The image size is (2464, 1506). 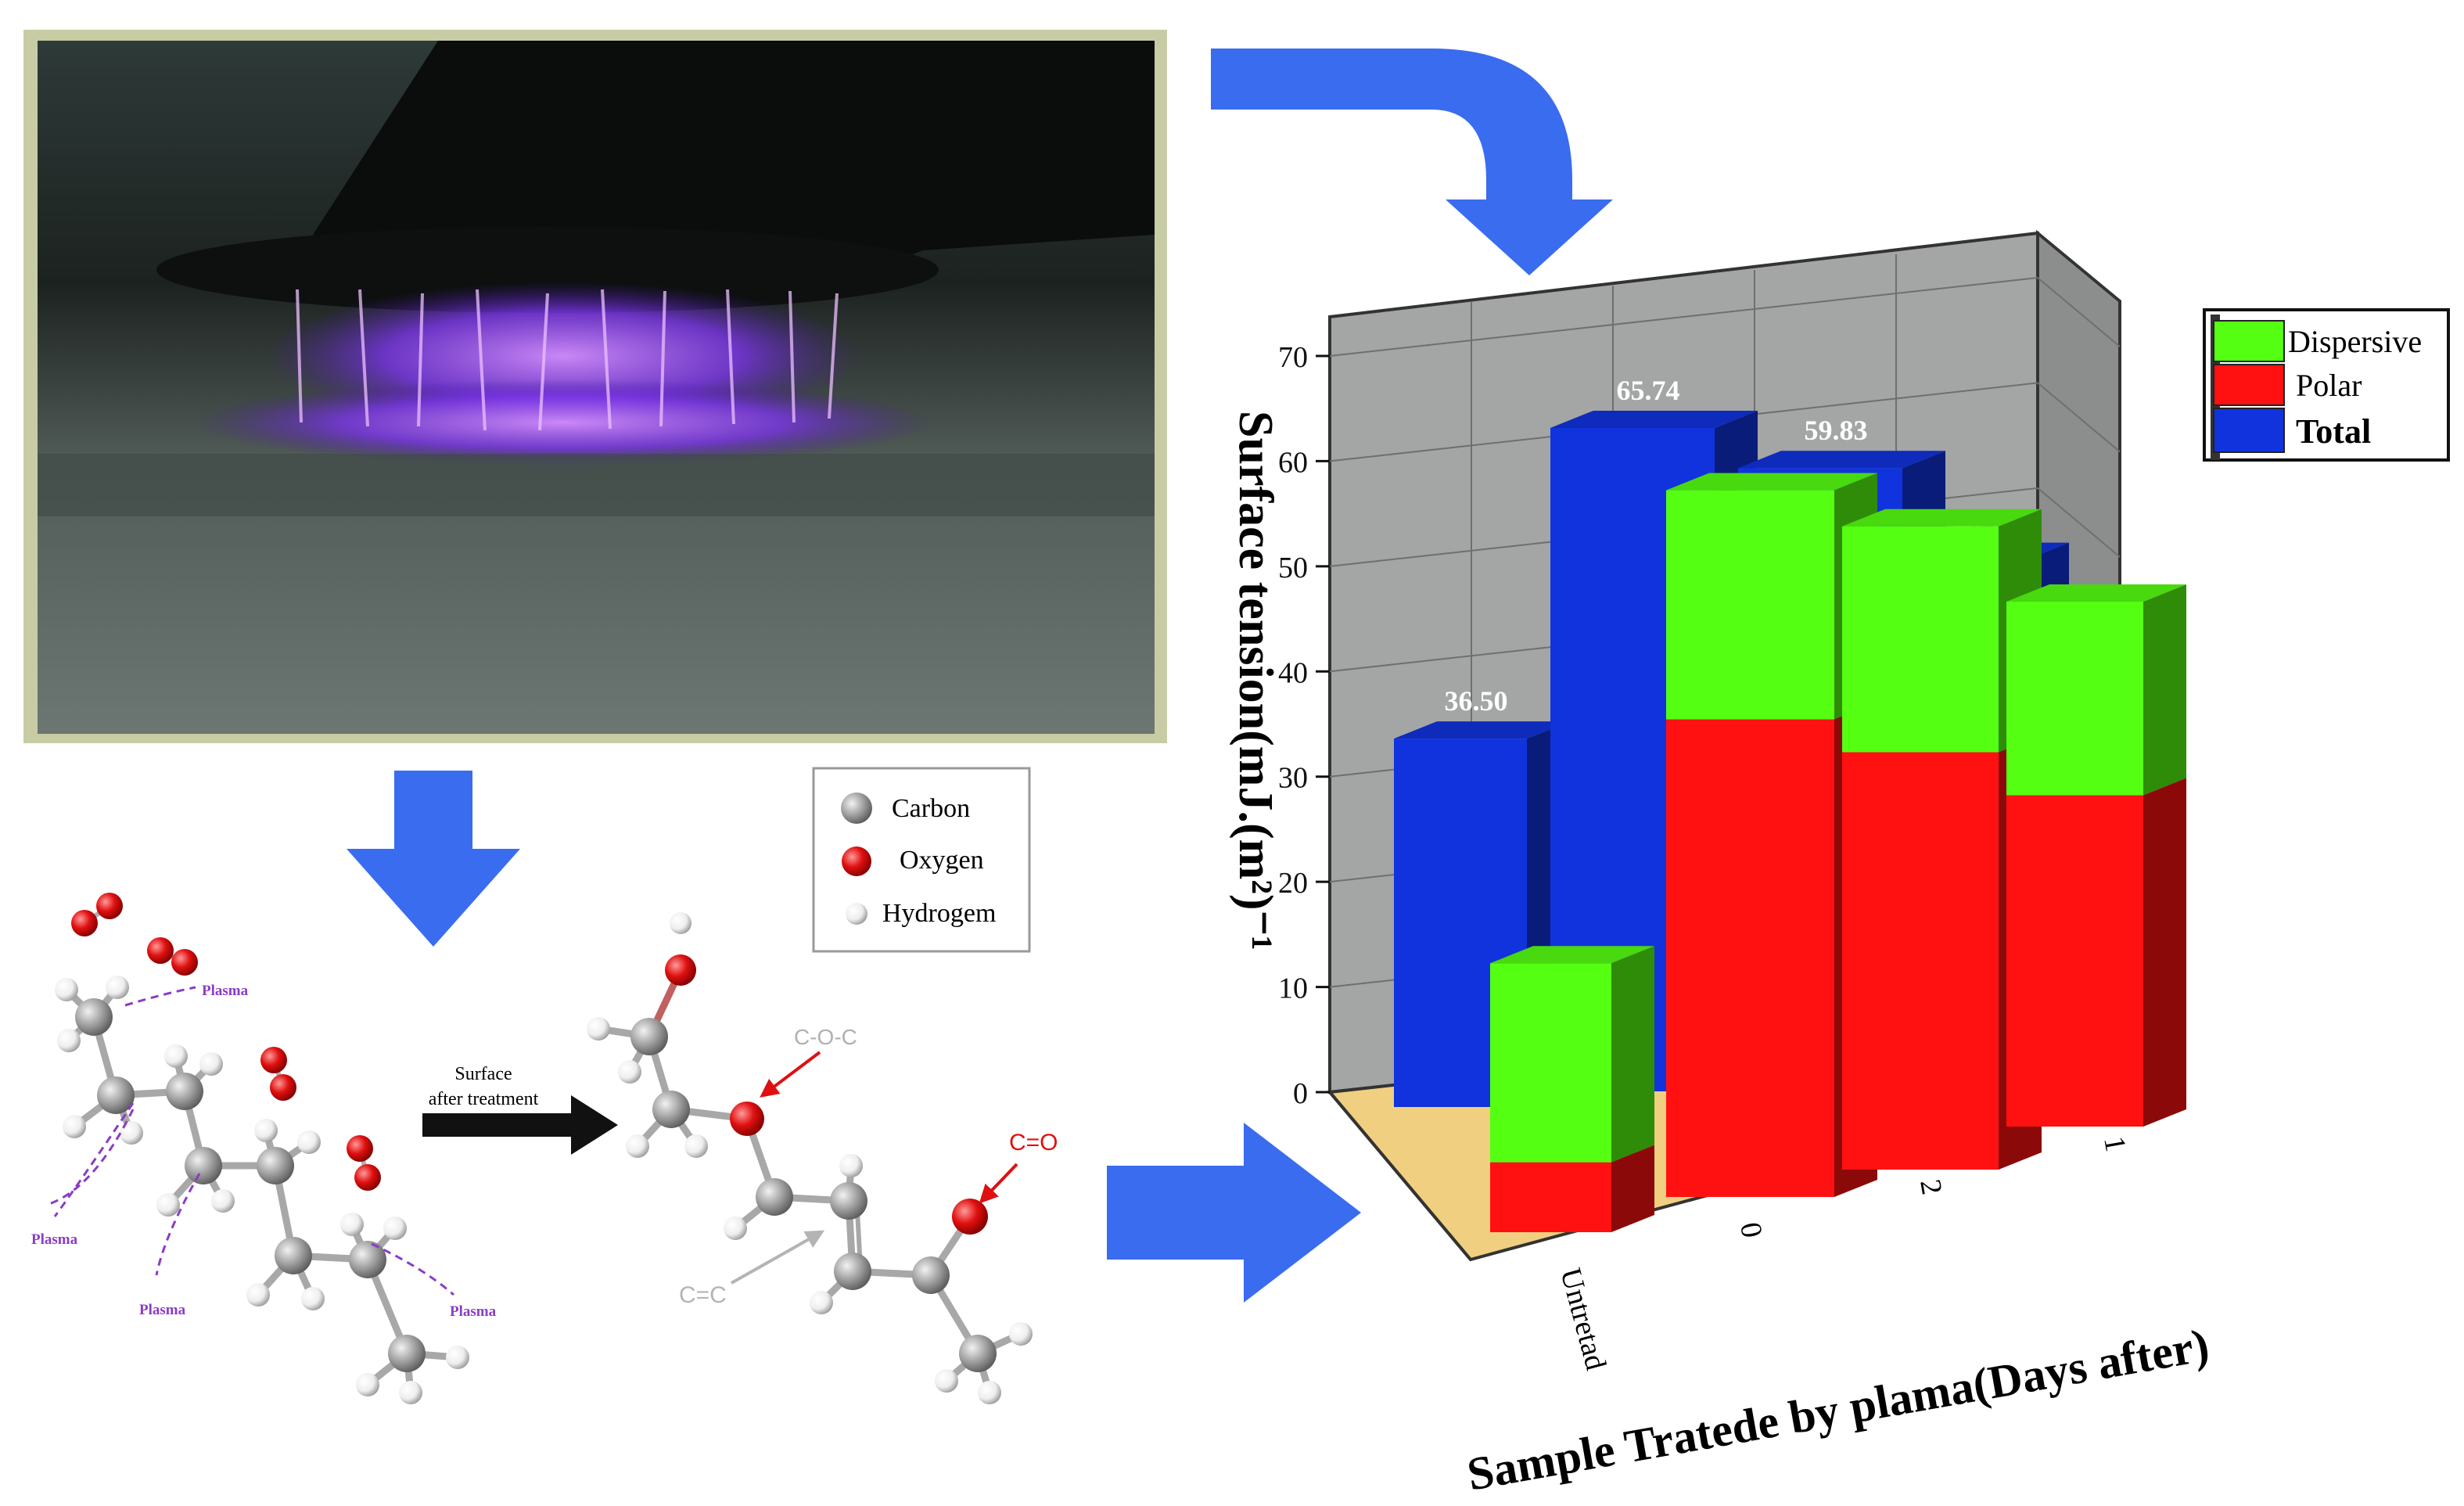 I want to click on legend-oxygen-label: Oxygen, so click(x=942, y=860).